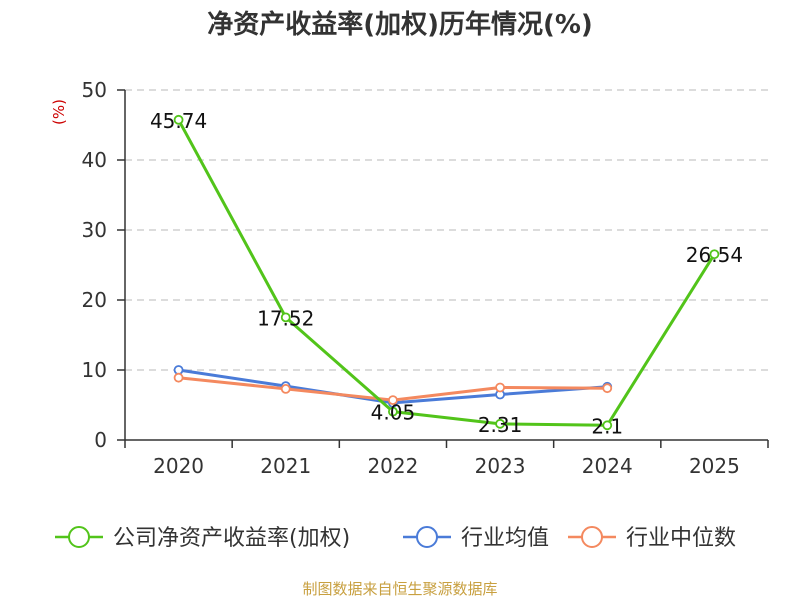  What do you see at coordinates (94, 370) in the screenshot?
I see `y-tick-label: 10` at bounding box center [94, 370].